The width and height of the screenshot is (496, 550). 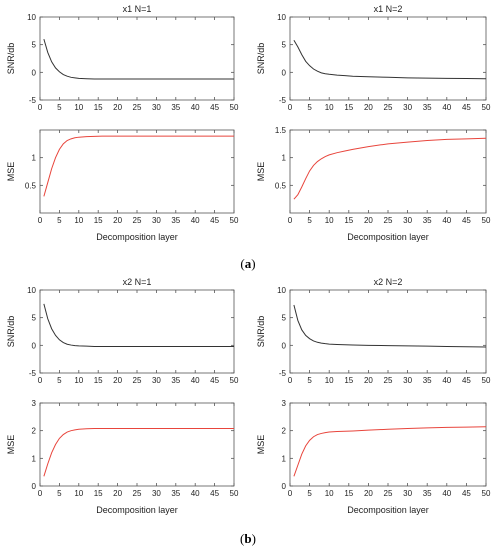 I want to click on caption-a-close: ), so click(x=253, y=263).